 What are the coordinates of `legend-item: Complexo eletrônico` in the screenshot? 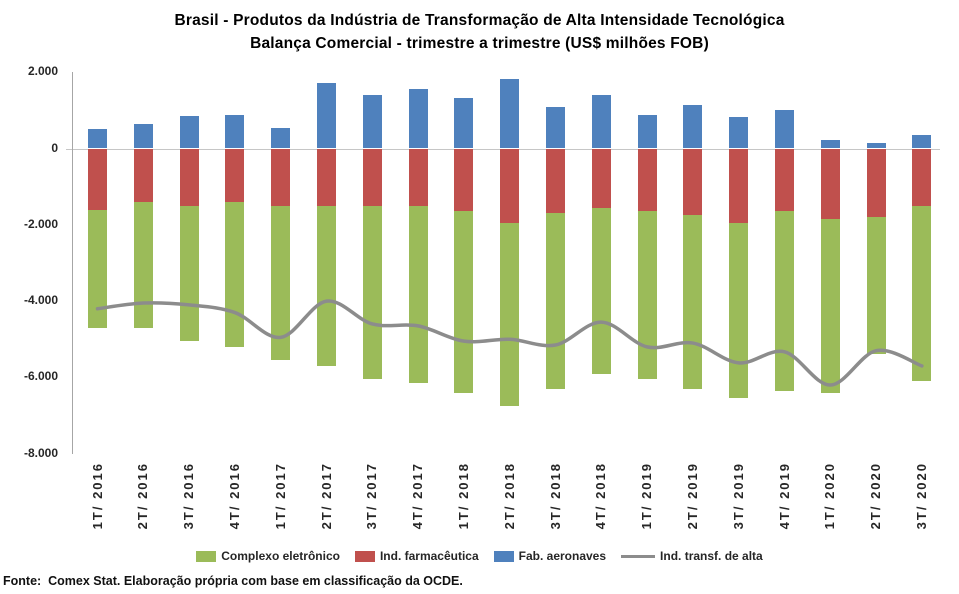 It's located at (268, 556).